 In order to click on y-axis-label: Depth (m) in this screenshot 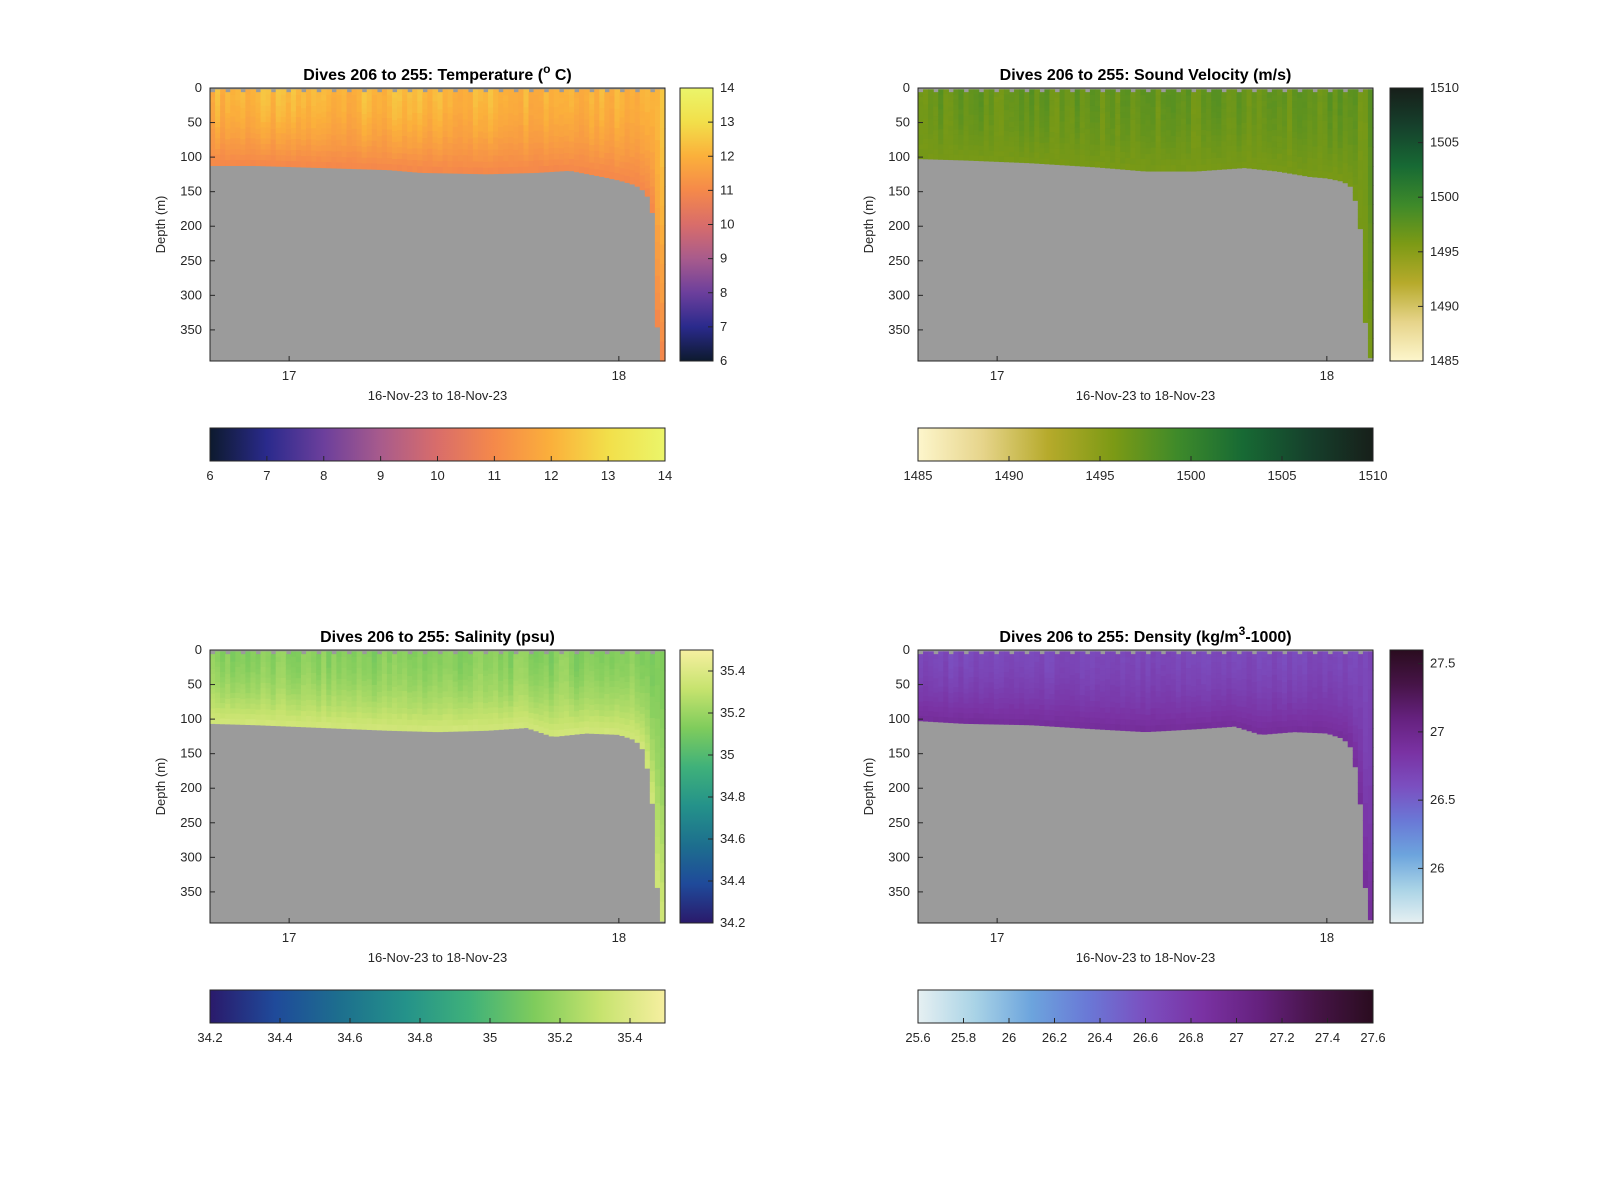, I will do `click(868, 225)`.